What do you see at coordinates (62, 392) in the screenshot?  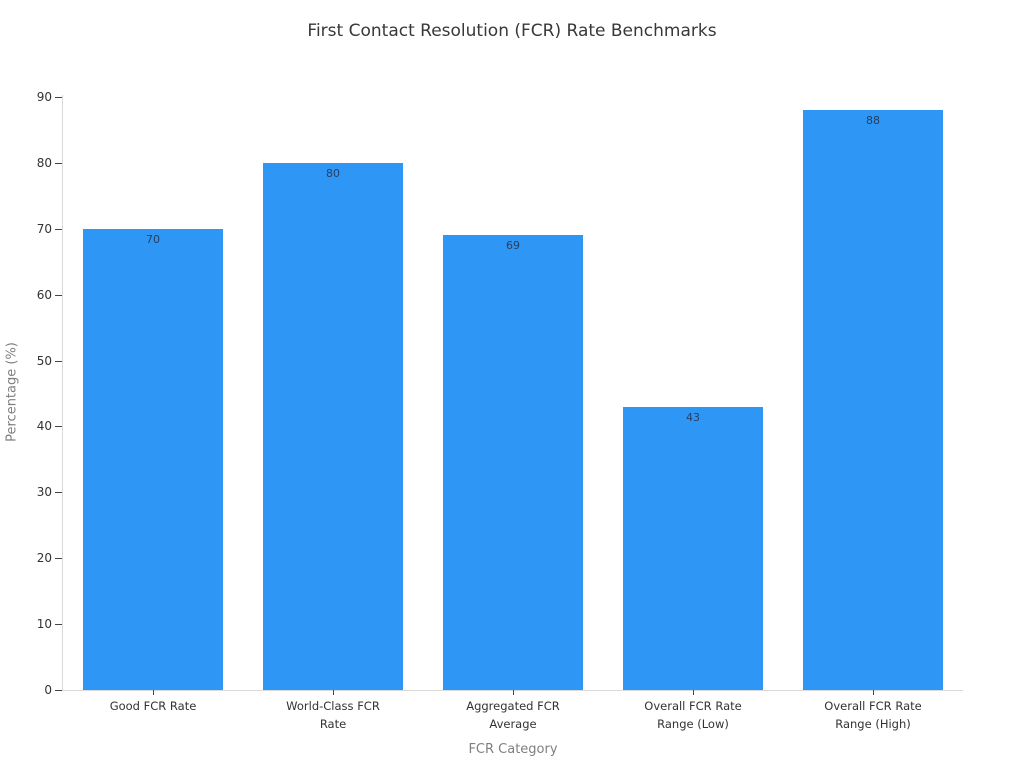 I see `y-axis-line` at bounding box center [62, 392].